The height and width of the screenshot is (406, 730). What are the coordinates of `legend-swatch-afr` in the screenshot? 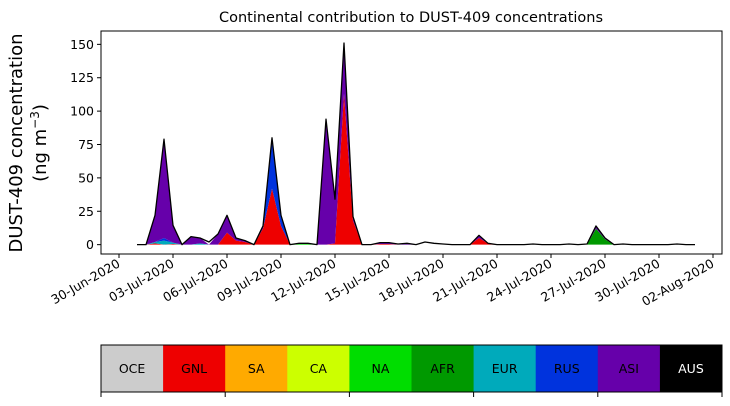 It's located at (443, 368).